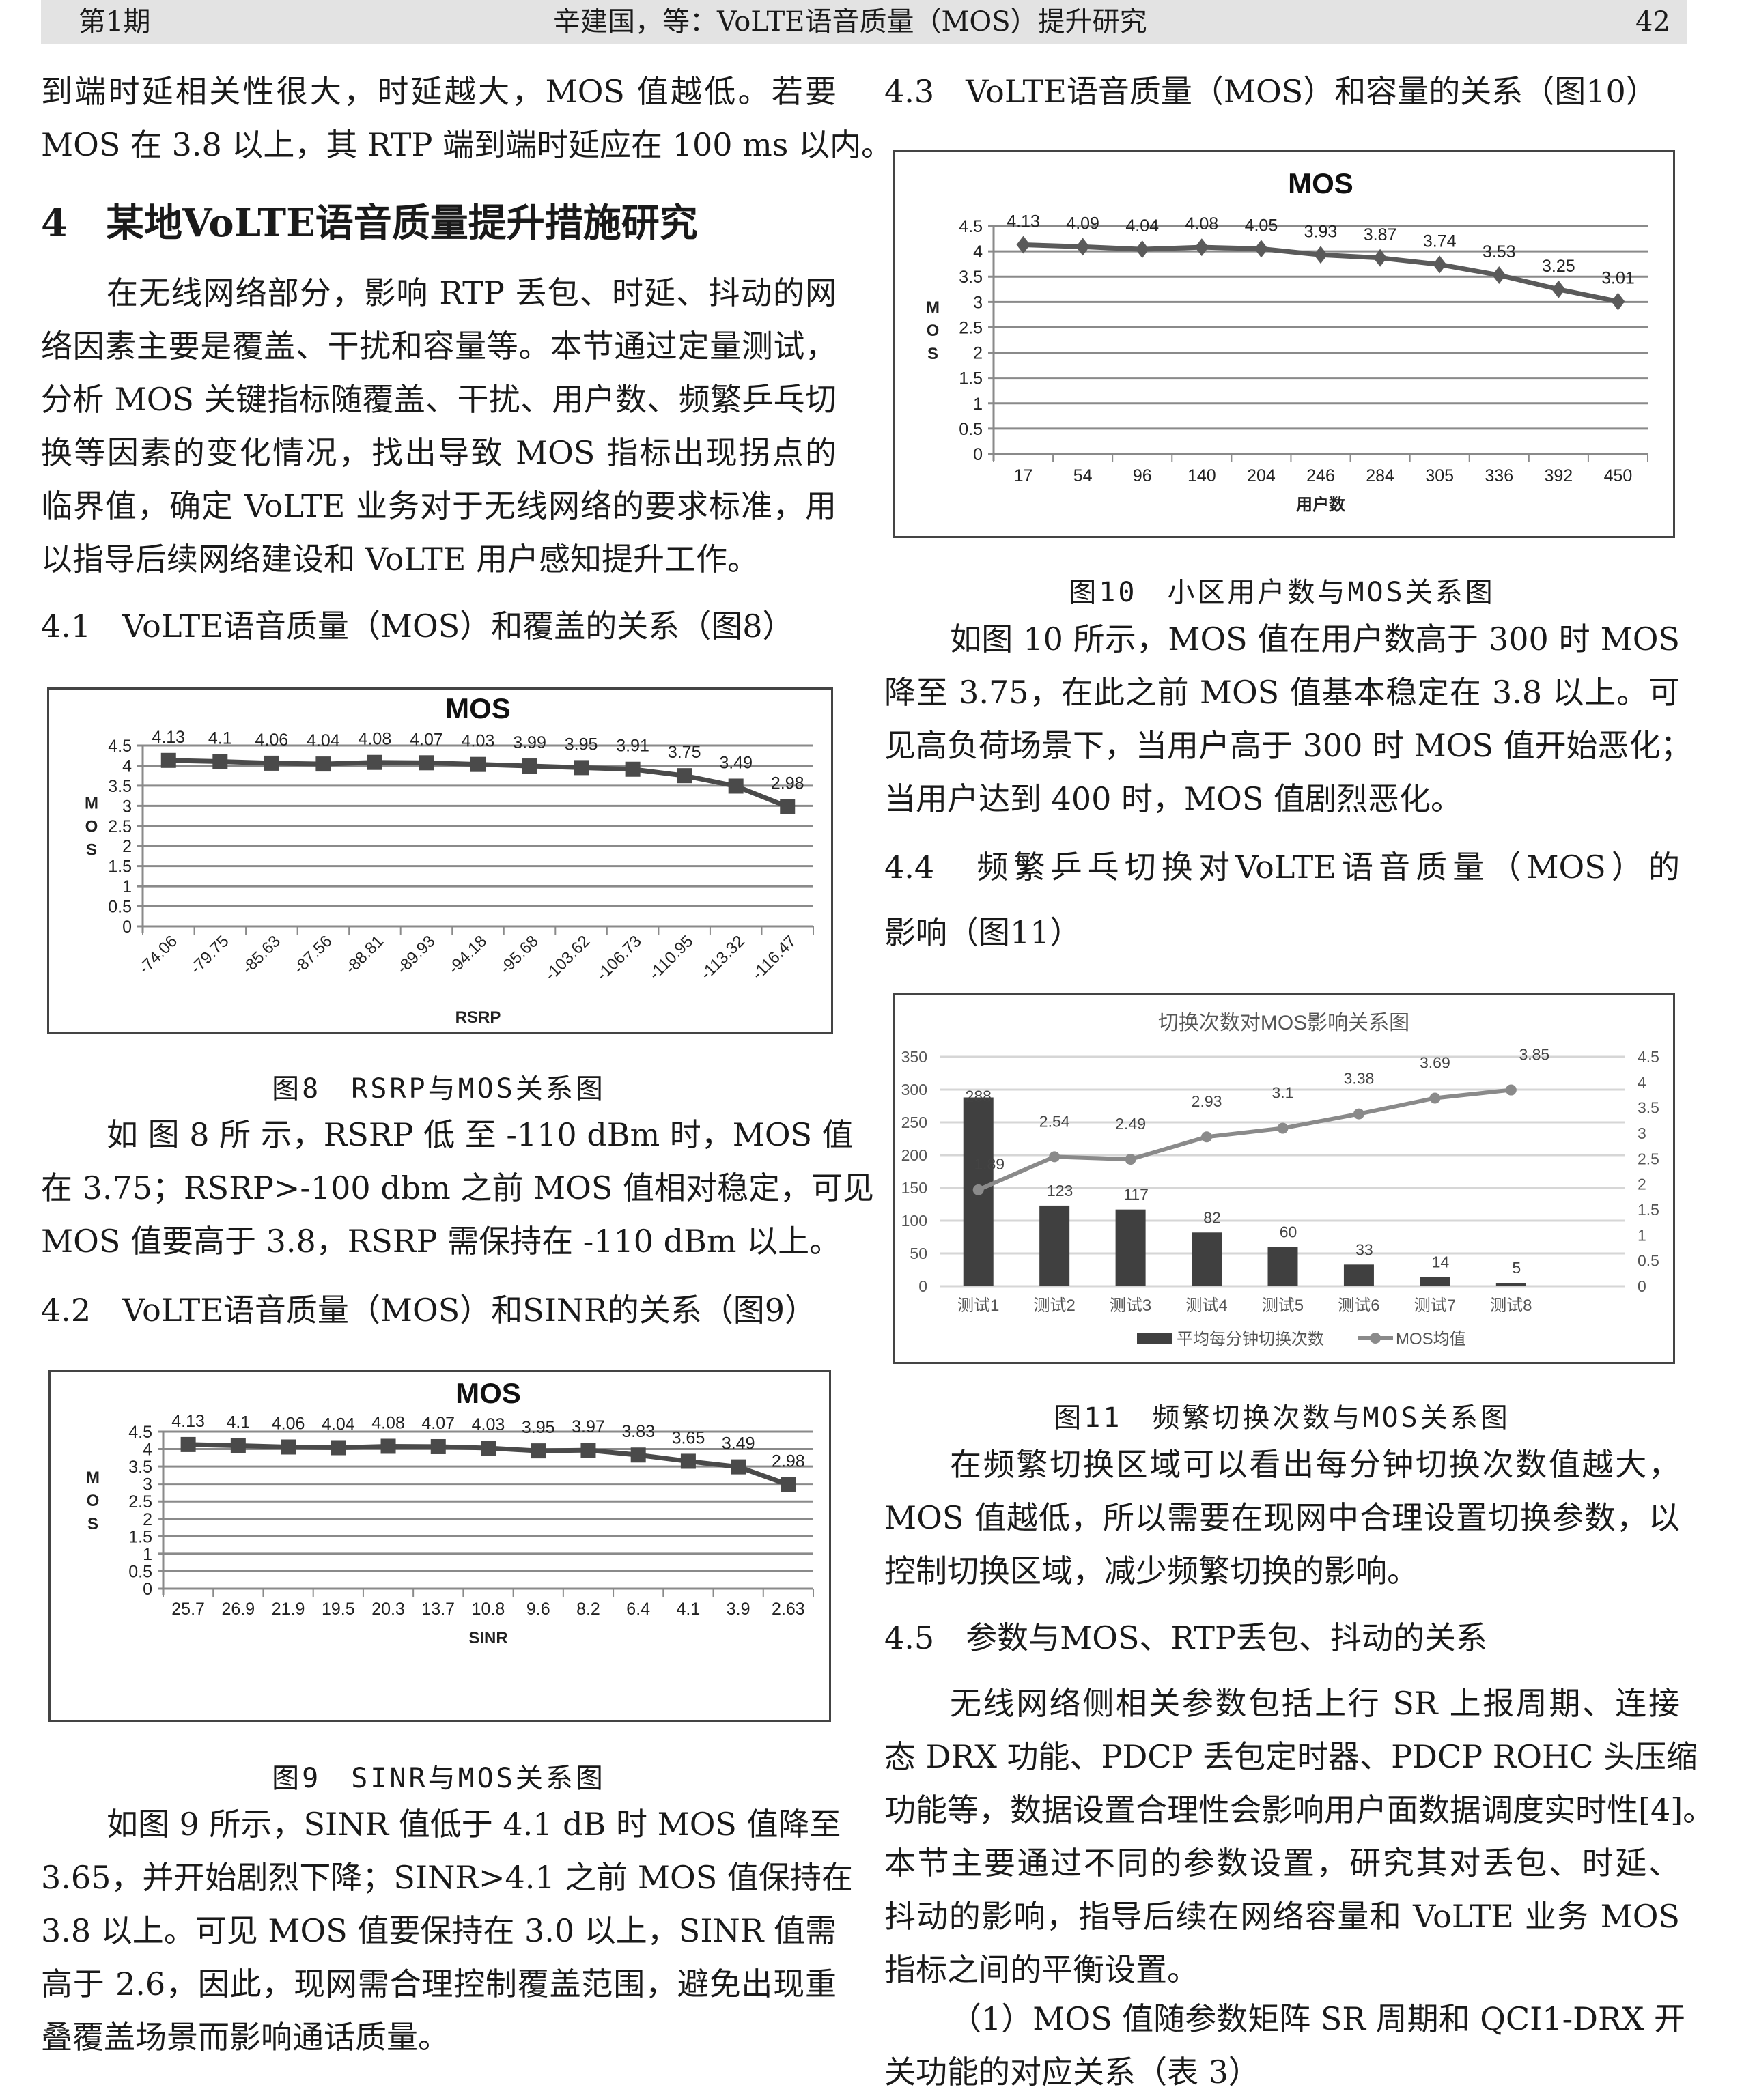 The height and width of the screenshot is (2100, 1742). Describe the element at coordinates (1642, 1235) in the screenshot. I see `right-y-tick-label: 1` at that location.